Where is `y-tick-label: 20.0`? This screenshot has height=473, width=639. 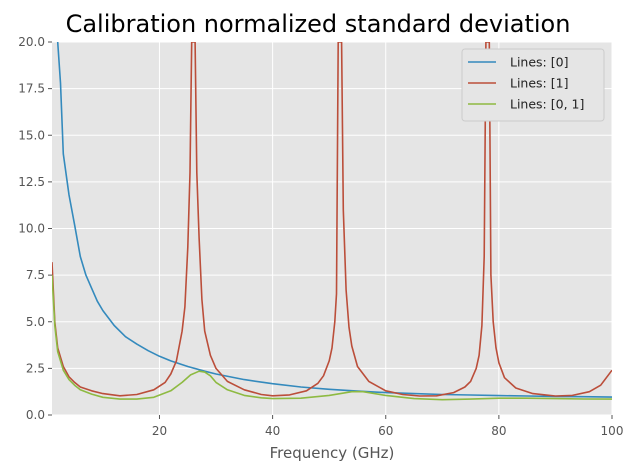
y-tick-label: 20.0 is located at coordinates (31, 42).